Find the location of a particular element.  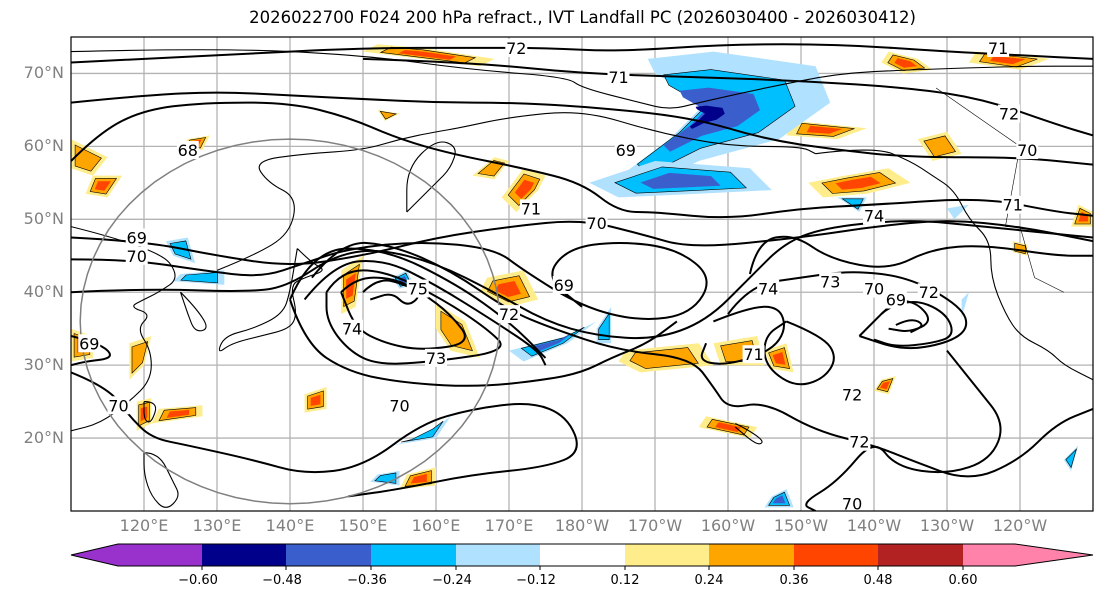

colorbar-tick-label: 0.12 is located at coordinates (625, 580).